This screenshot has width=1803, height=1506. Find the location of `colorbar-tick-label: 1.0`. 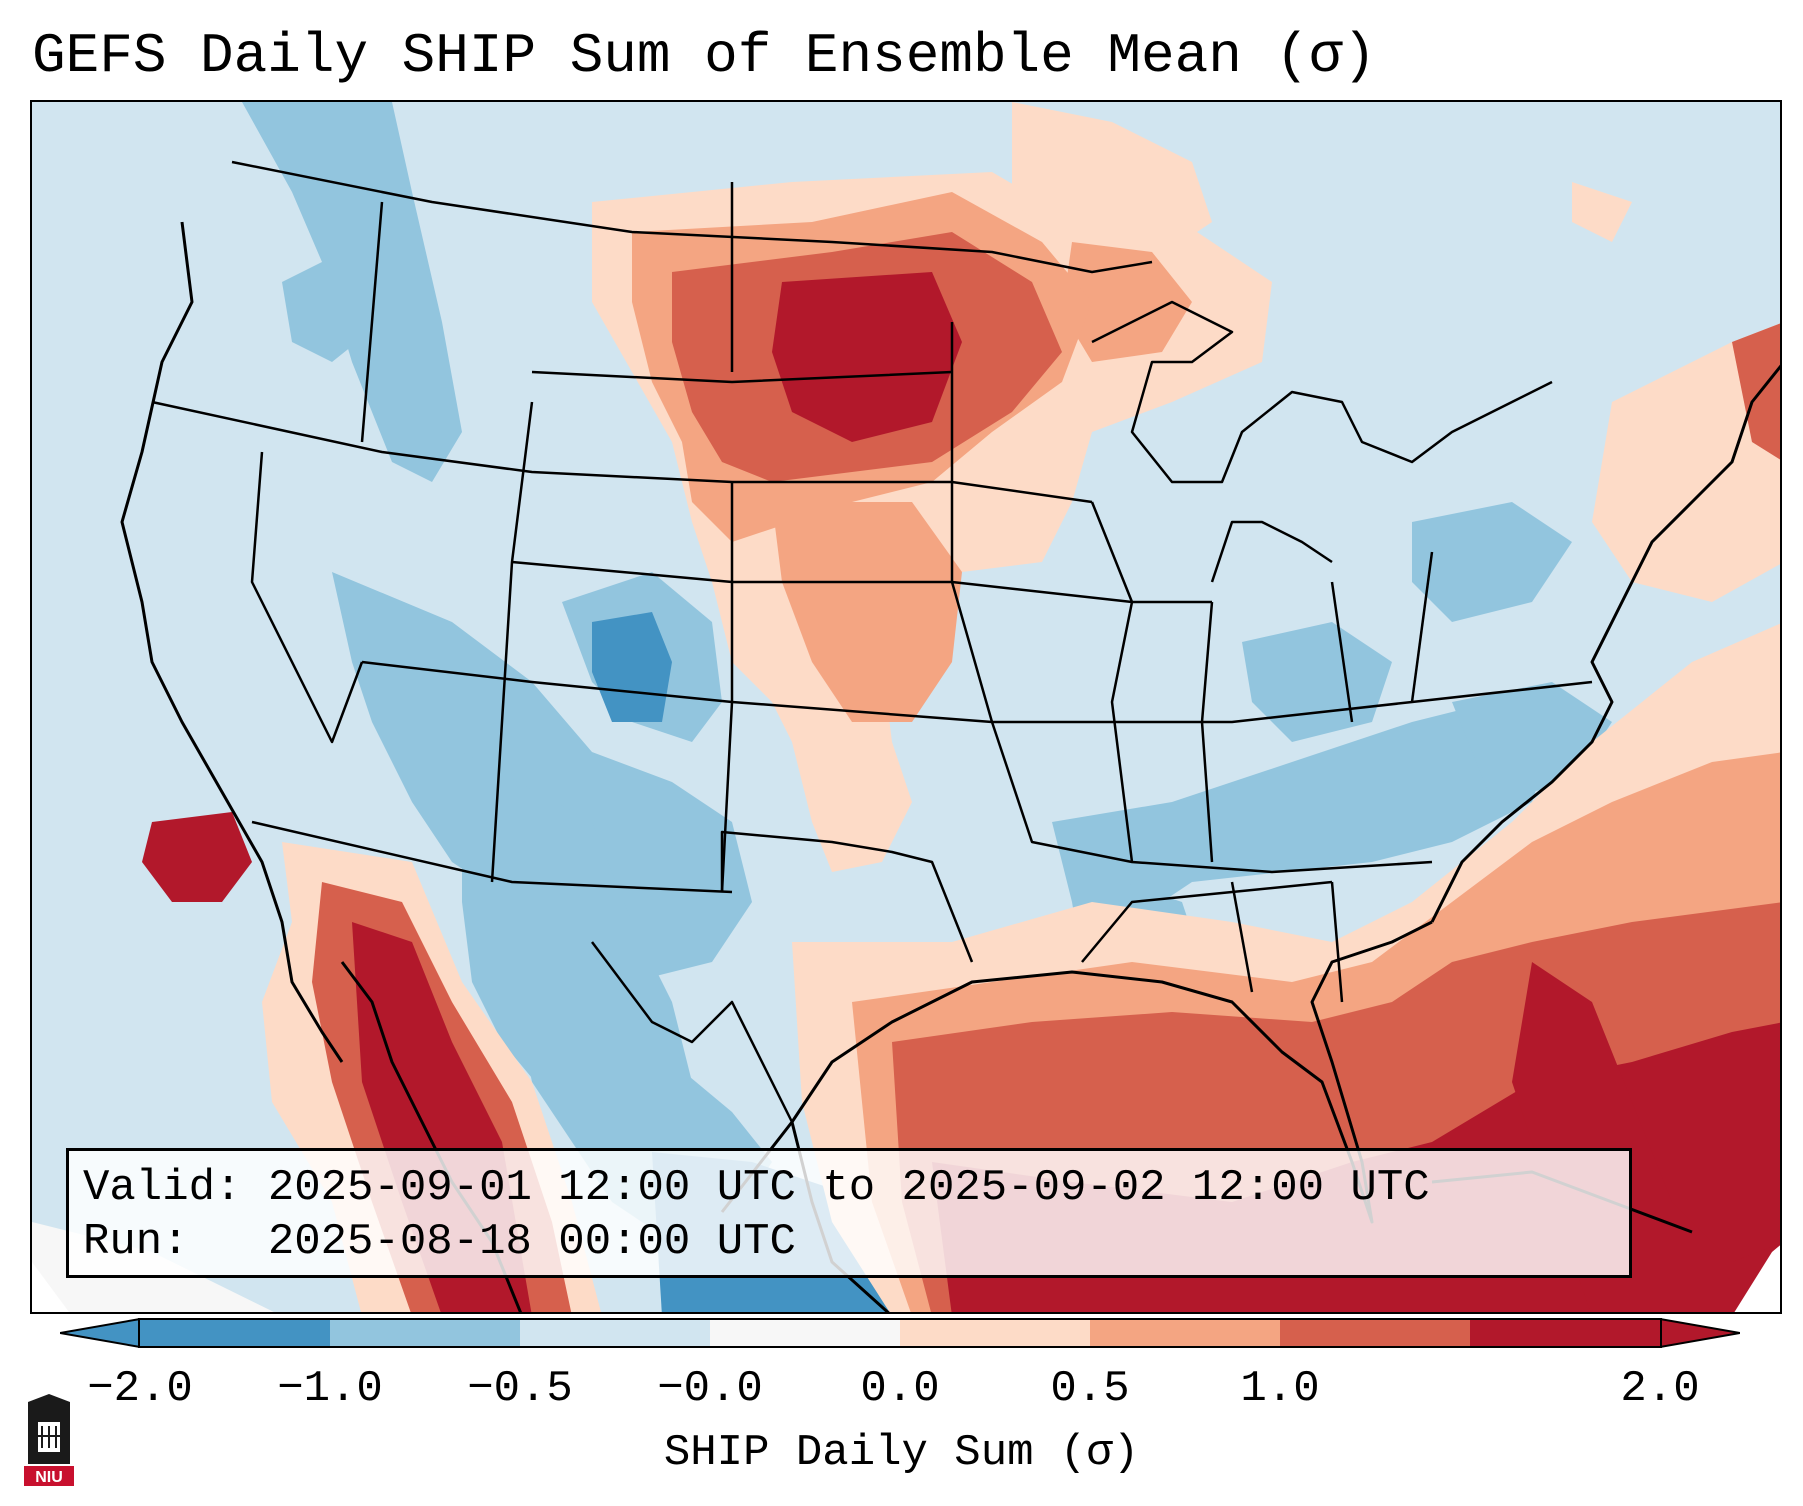

colorbar-tick-label: 1.0 is located at coordinates (1280, 1389).